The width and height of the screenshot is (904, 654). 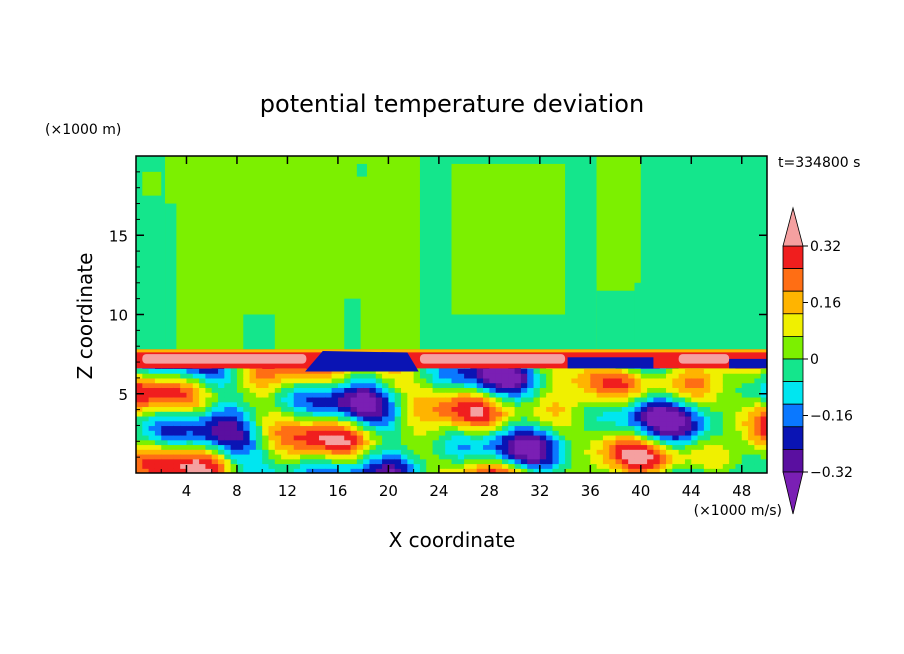 I want to click on field-patch, so click(x=259, y=332).